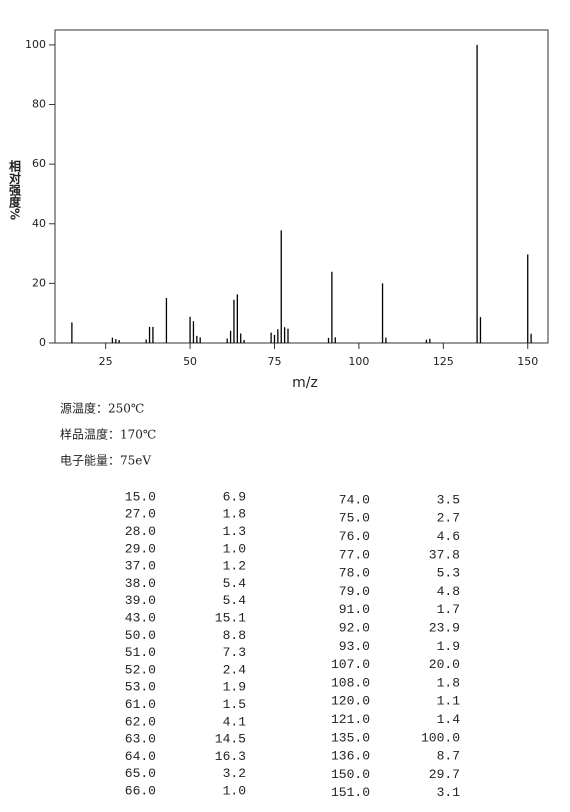 This screenshot has width=570, height=812. What do you see at coordinates (190, 361) in the screenshot?
I see `x-tick-label: 50` at bounding box center [190, 361].